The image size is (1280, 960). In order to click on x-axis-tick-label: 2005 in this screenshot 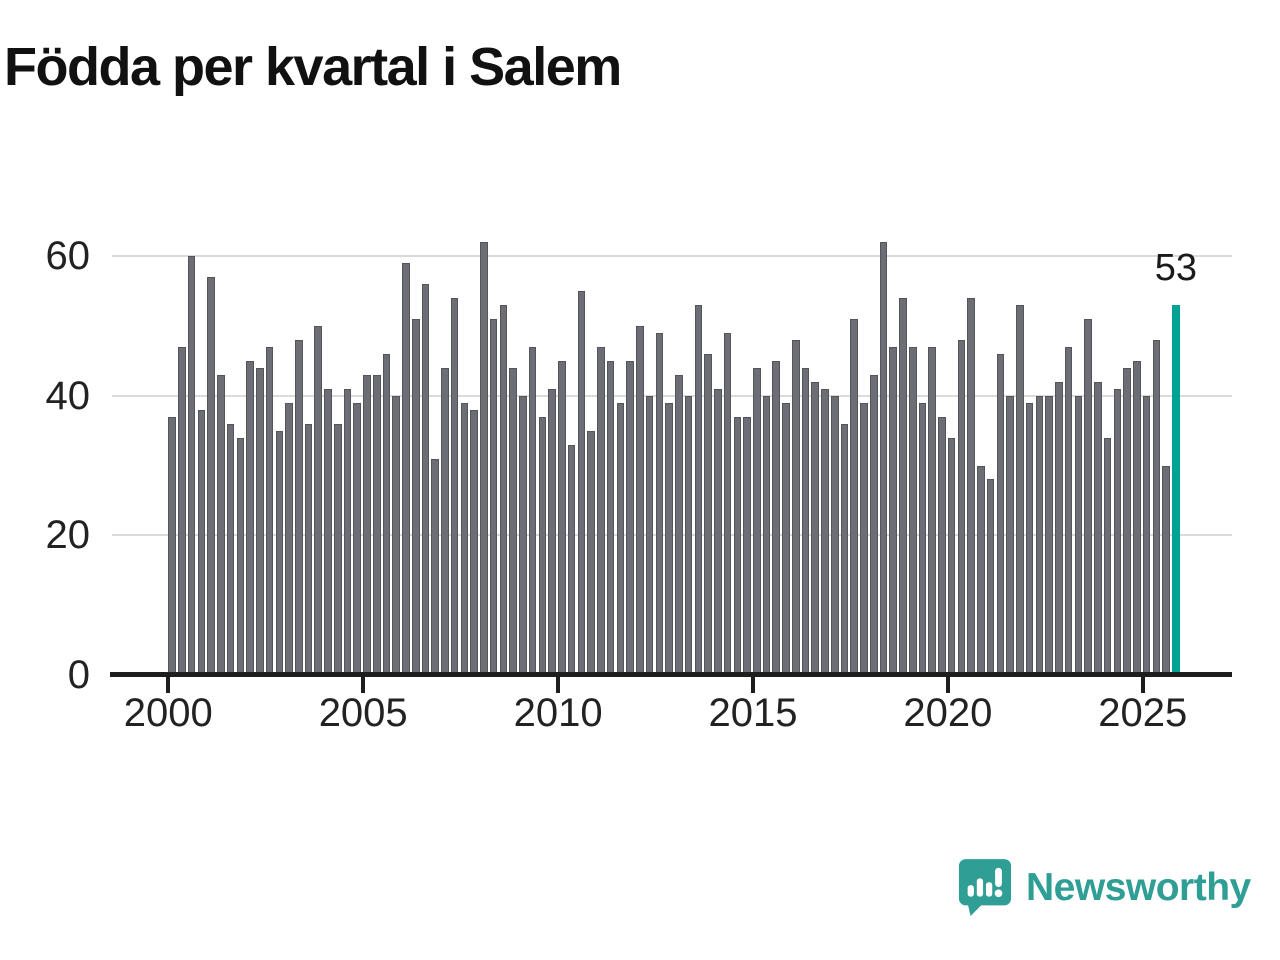, I will do `click(363, 713)`.